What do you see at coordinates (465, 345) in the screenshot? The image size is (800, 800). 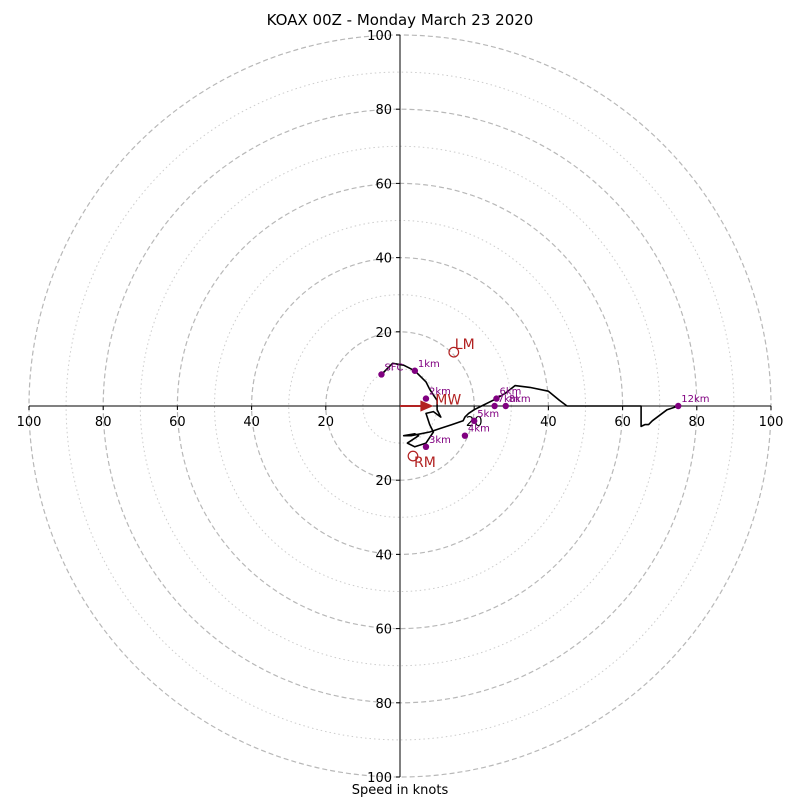 I see `storm-motion-label: LM` at bounding box center [465, 345].